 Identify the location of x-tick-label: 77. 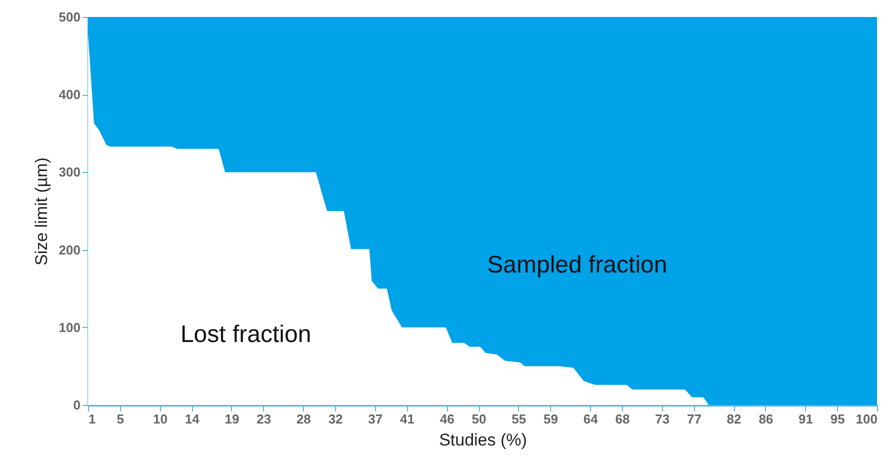
(694, 419).